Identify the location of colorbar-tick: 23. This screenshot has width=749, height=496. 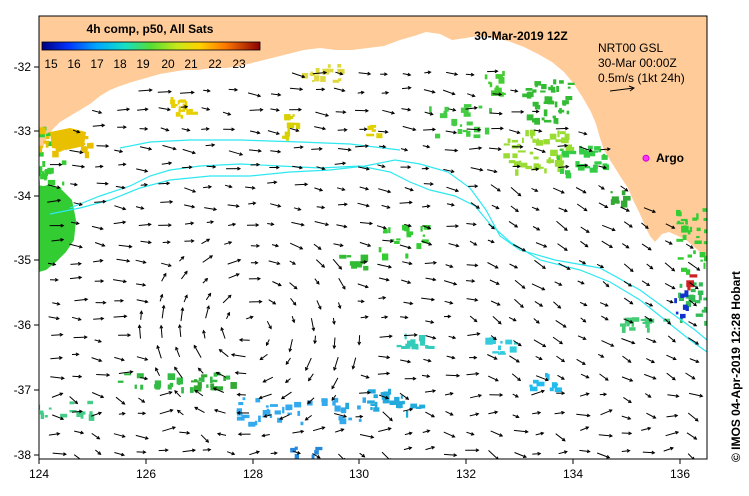
(239, 64).